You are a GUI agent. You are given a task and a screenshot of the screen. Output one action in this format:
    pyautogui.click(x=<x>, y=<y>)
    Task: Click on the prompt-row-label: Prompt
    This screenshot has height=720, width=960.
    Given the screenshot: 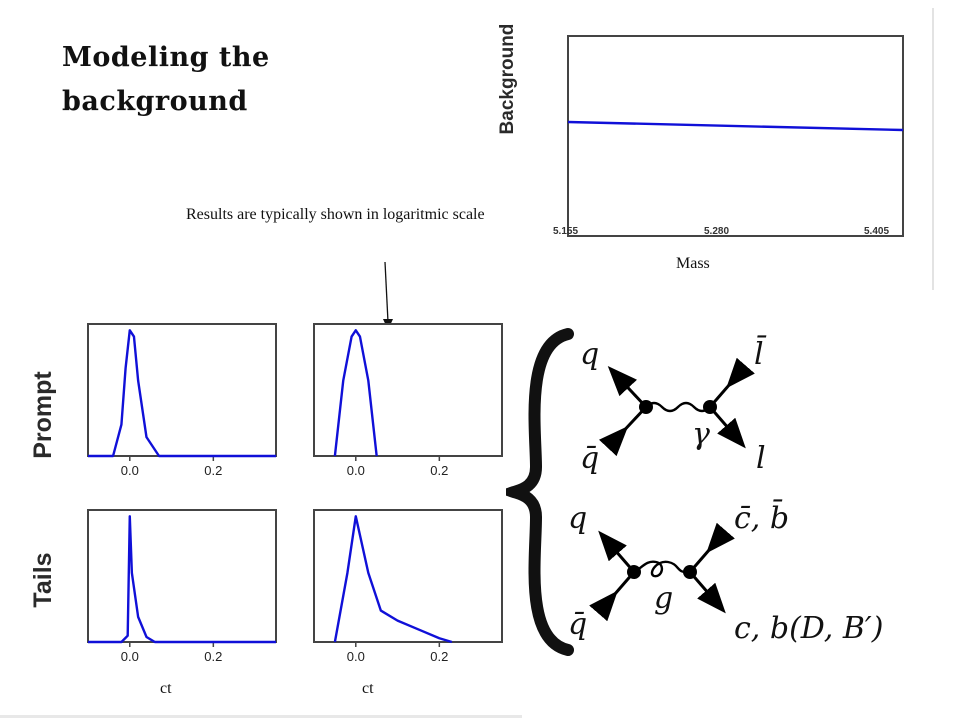 What is the action you would take?
    pyautogui.click(x=43, y=415)
    